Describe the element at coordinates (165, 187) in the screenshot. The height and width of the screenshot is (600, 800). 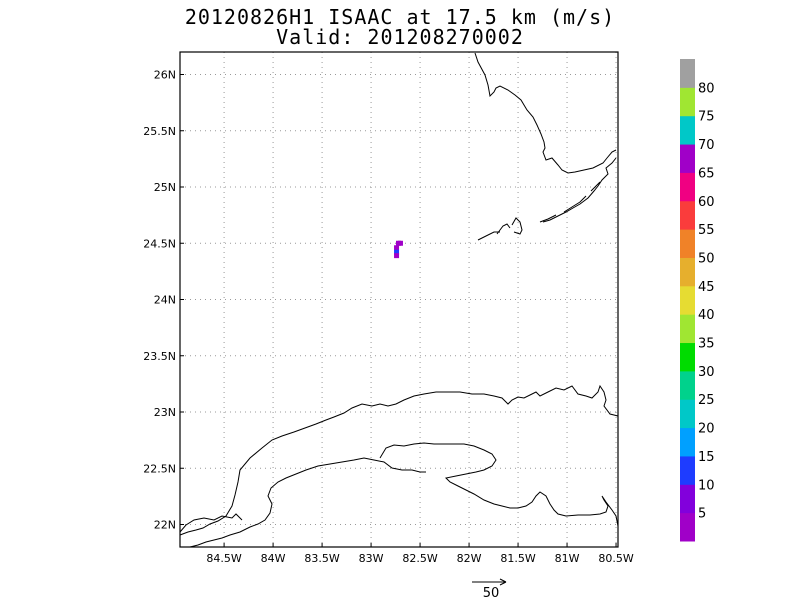
I see `lat-tick-label: 25N` at that location.